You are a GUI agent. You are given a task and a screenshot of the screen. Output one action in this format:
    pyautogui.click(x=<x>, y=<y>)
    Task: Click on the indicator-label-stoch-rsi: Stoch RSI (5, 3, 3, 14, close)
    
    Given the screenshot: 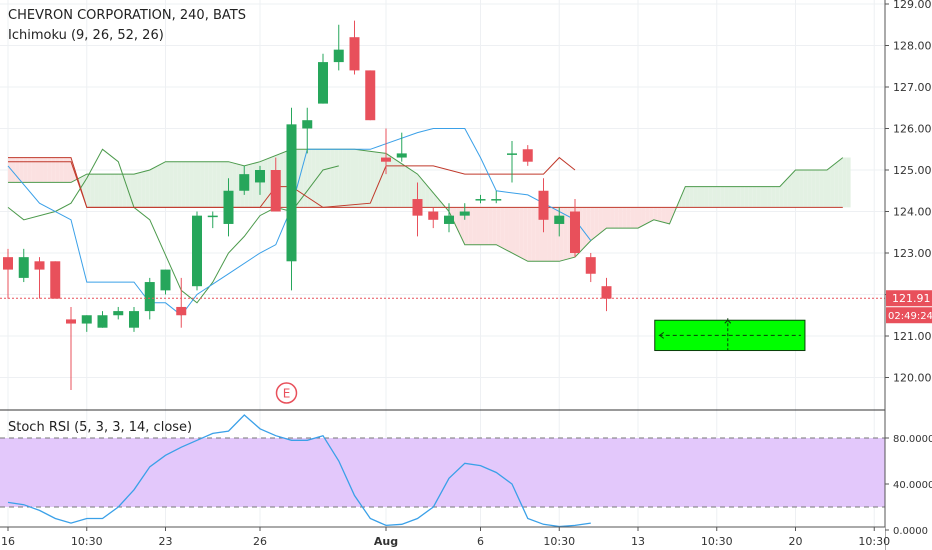 What is the action you would take?
    pyautogui.click(x=100, y=427)
    